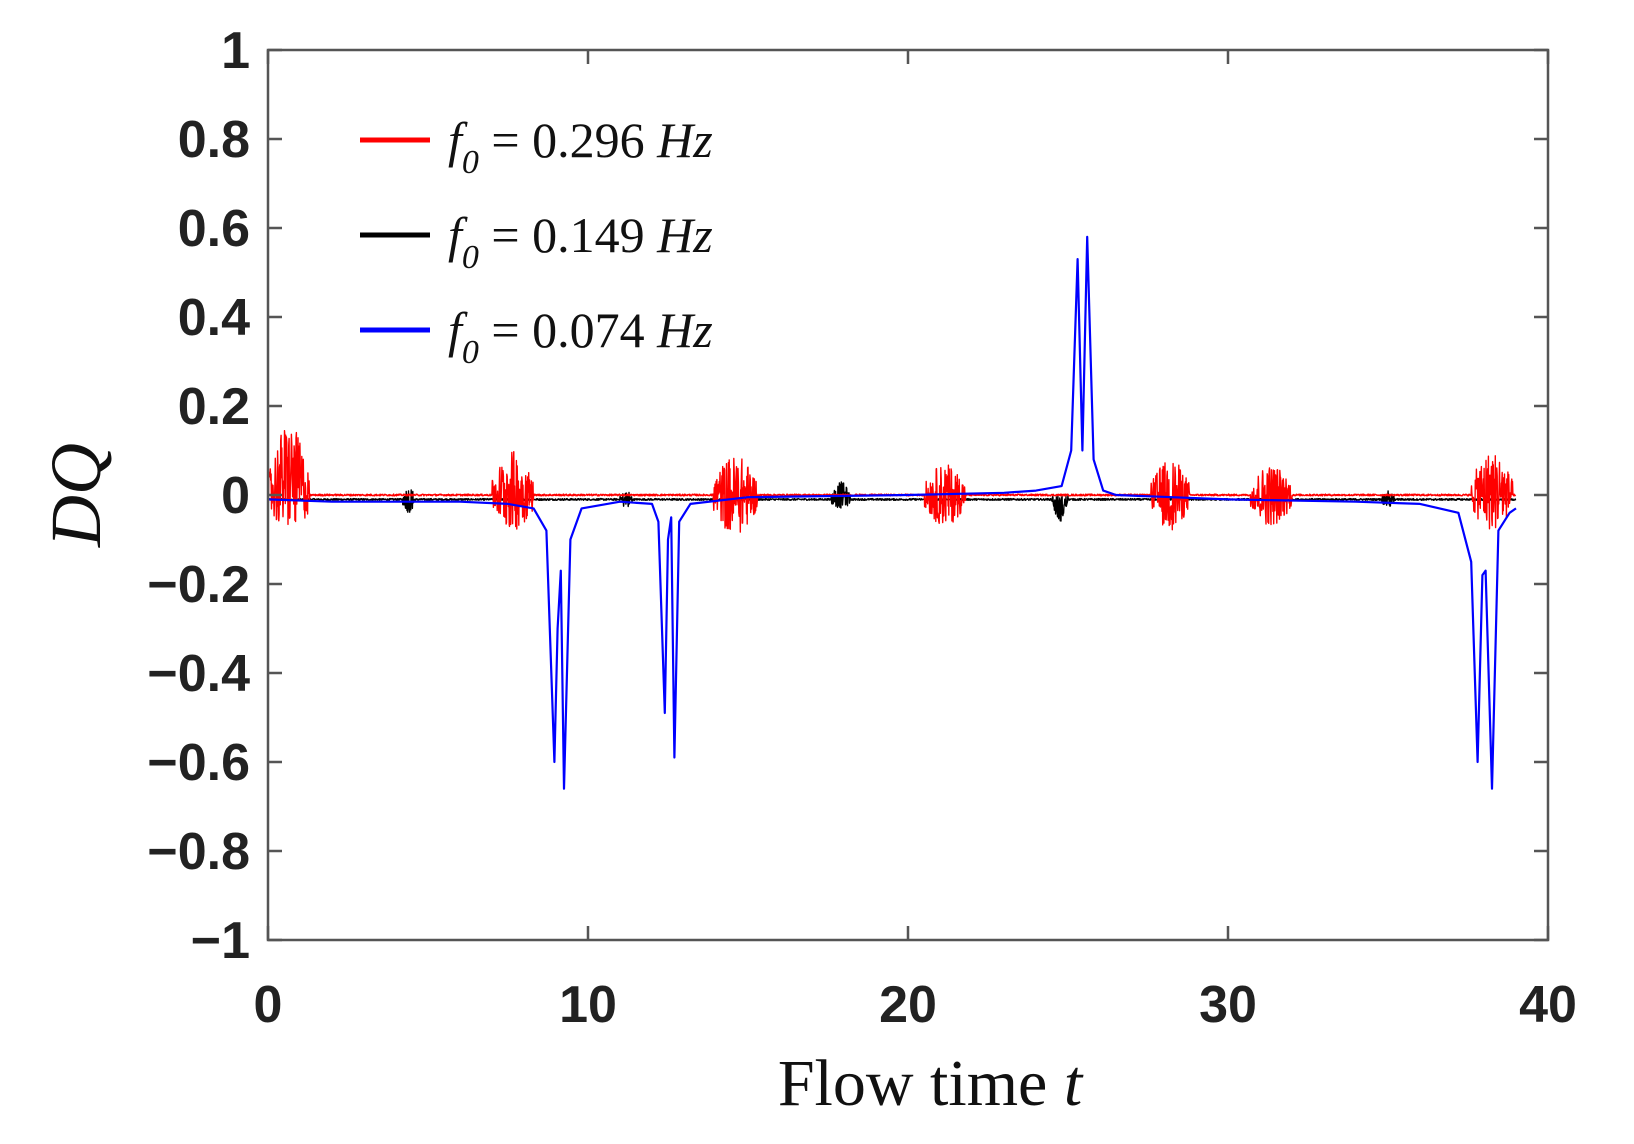 The height and width of the screenshot is (1144, 1634). What do you see at coordinates (214, 140) in the screenshot?
I see `y-tick-label: 0.8` at bounding box center [214, 140].